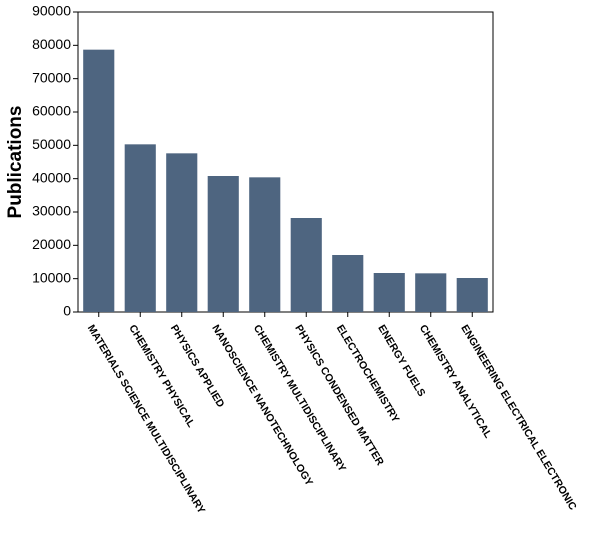 This screenshot has height=558, width=600. Describe the element at coordinates (455, 382) in the screenshot. I see `x-tick-label: CHEMISTRY ANALYTICAL` at that location.